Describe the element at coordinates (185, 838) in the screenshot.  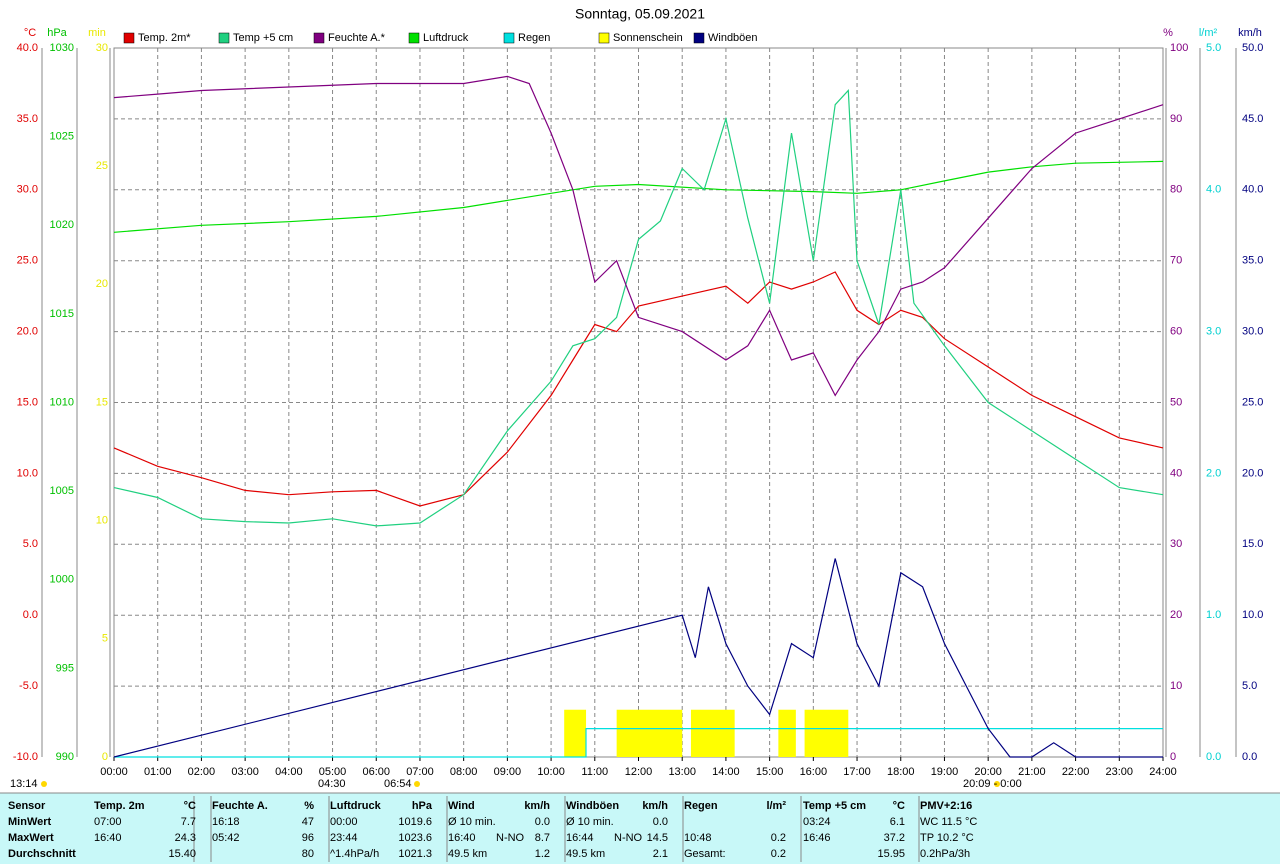
I see `table-cell: 24.3` at that location.